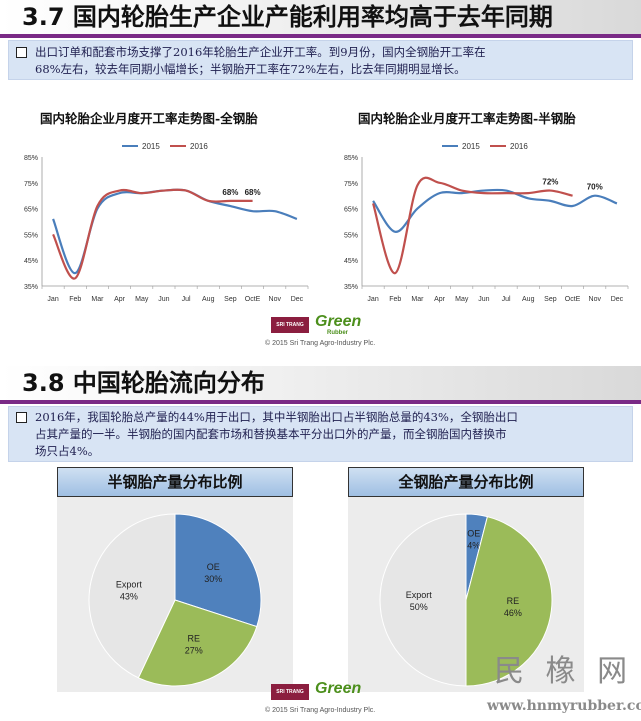  Describe the element at coordinates (513, 613) in the screenshot. I see `slice-value: 46%` at that location.